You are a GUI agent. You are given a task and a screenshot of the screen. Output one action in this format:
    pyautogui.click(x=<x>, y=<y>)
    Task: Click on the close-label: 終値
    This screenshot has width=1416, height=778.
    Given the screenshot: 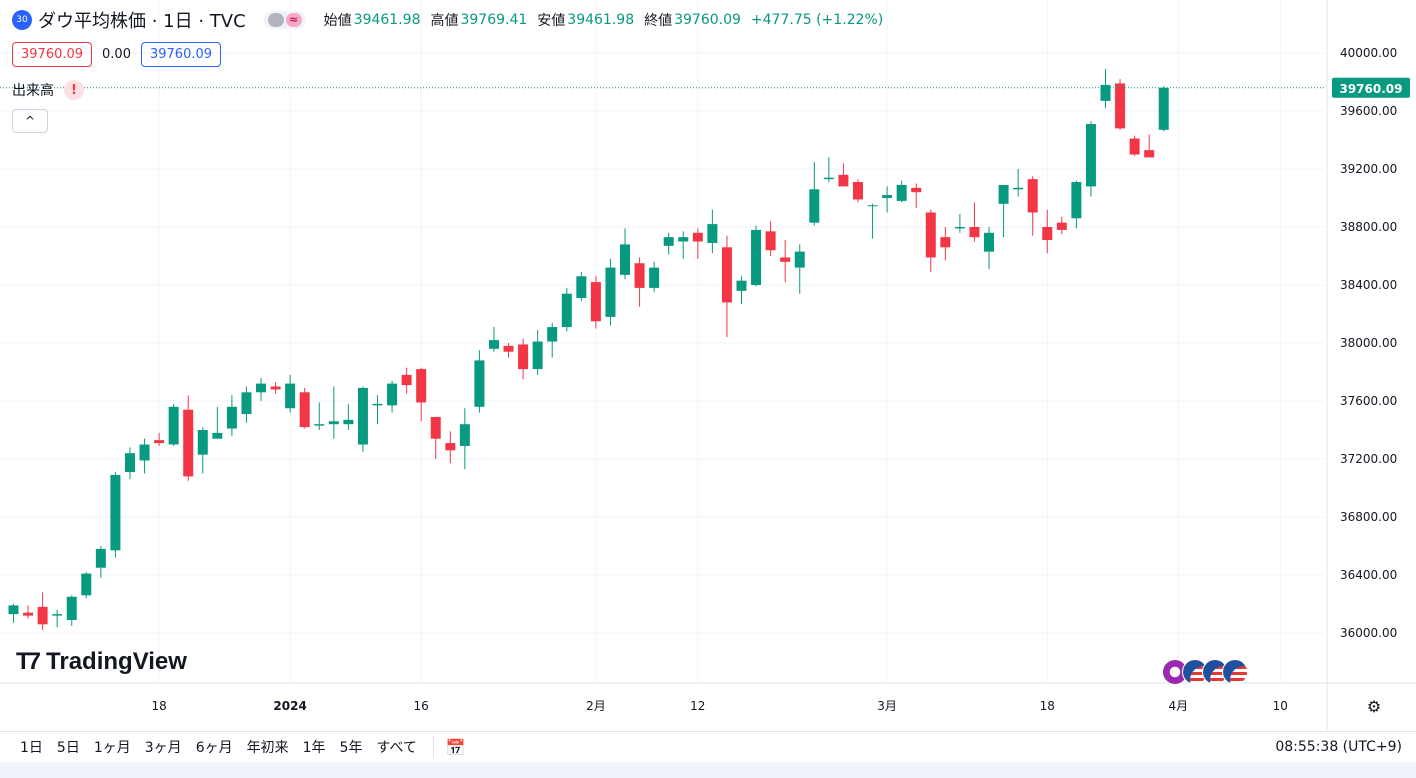 What is the action you would take?
    pyautogui.click(x=658, y=21)
    